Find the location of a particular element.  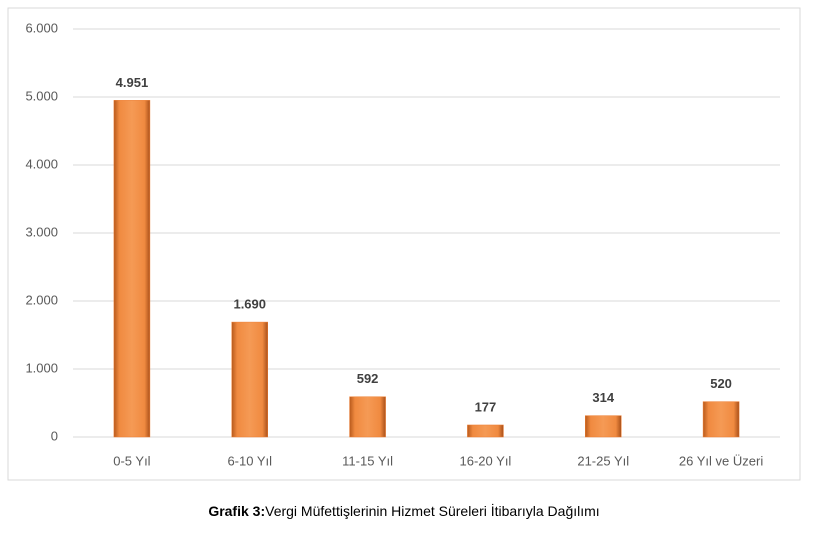

caption-label: Grafik 3: is located at coordinates (236, 511).